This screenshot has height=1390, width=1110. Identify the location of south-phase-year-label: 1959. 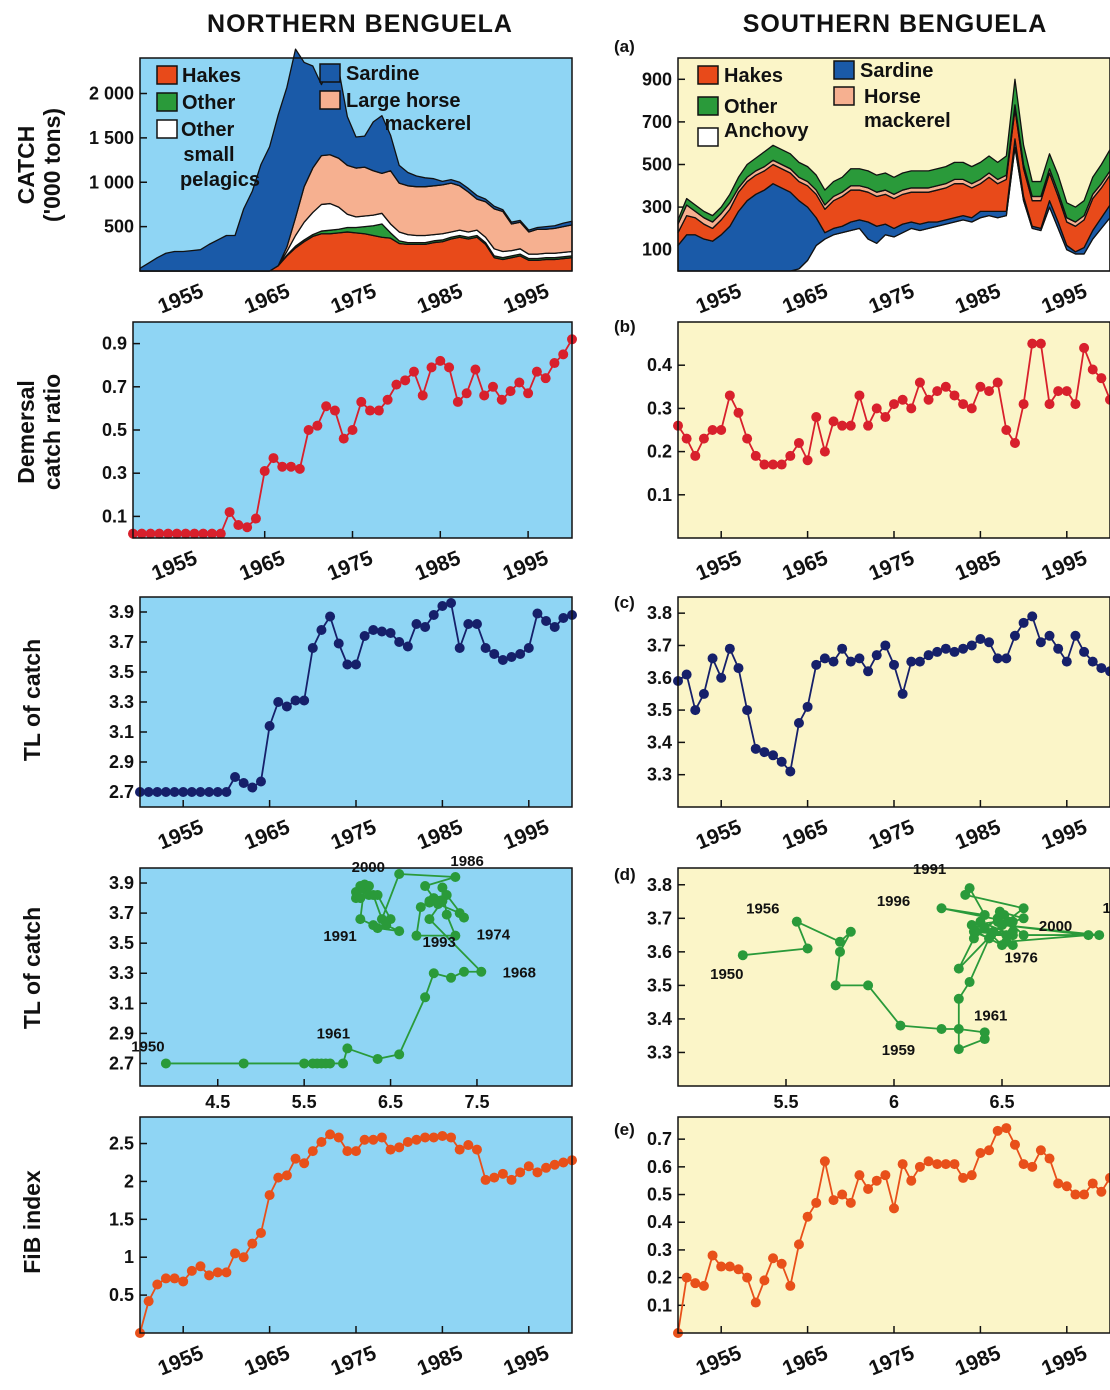
(898, 1050).